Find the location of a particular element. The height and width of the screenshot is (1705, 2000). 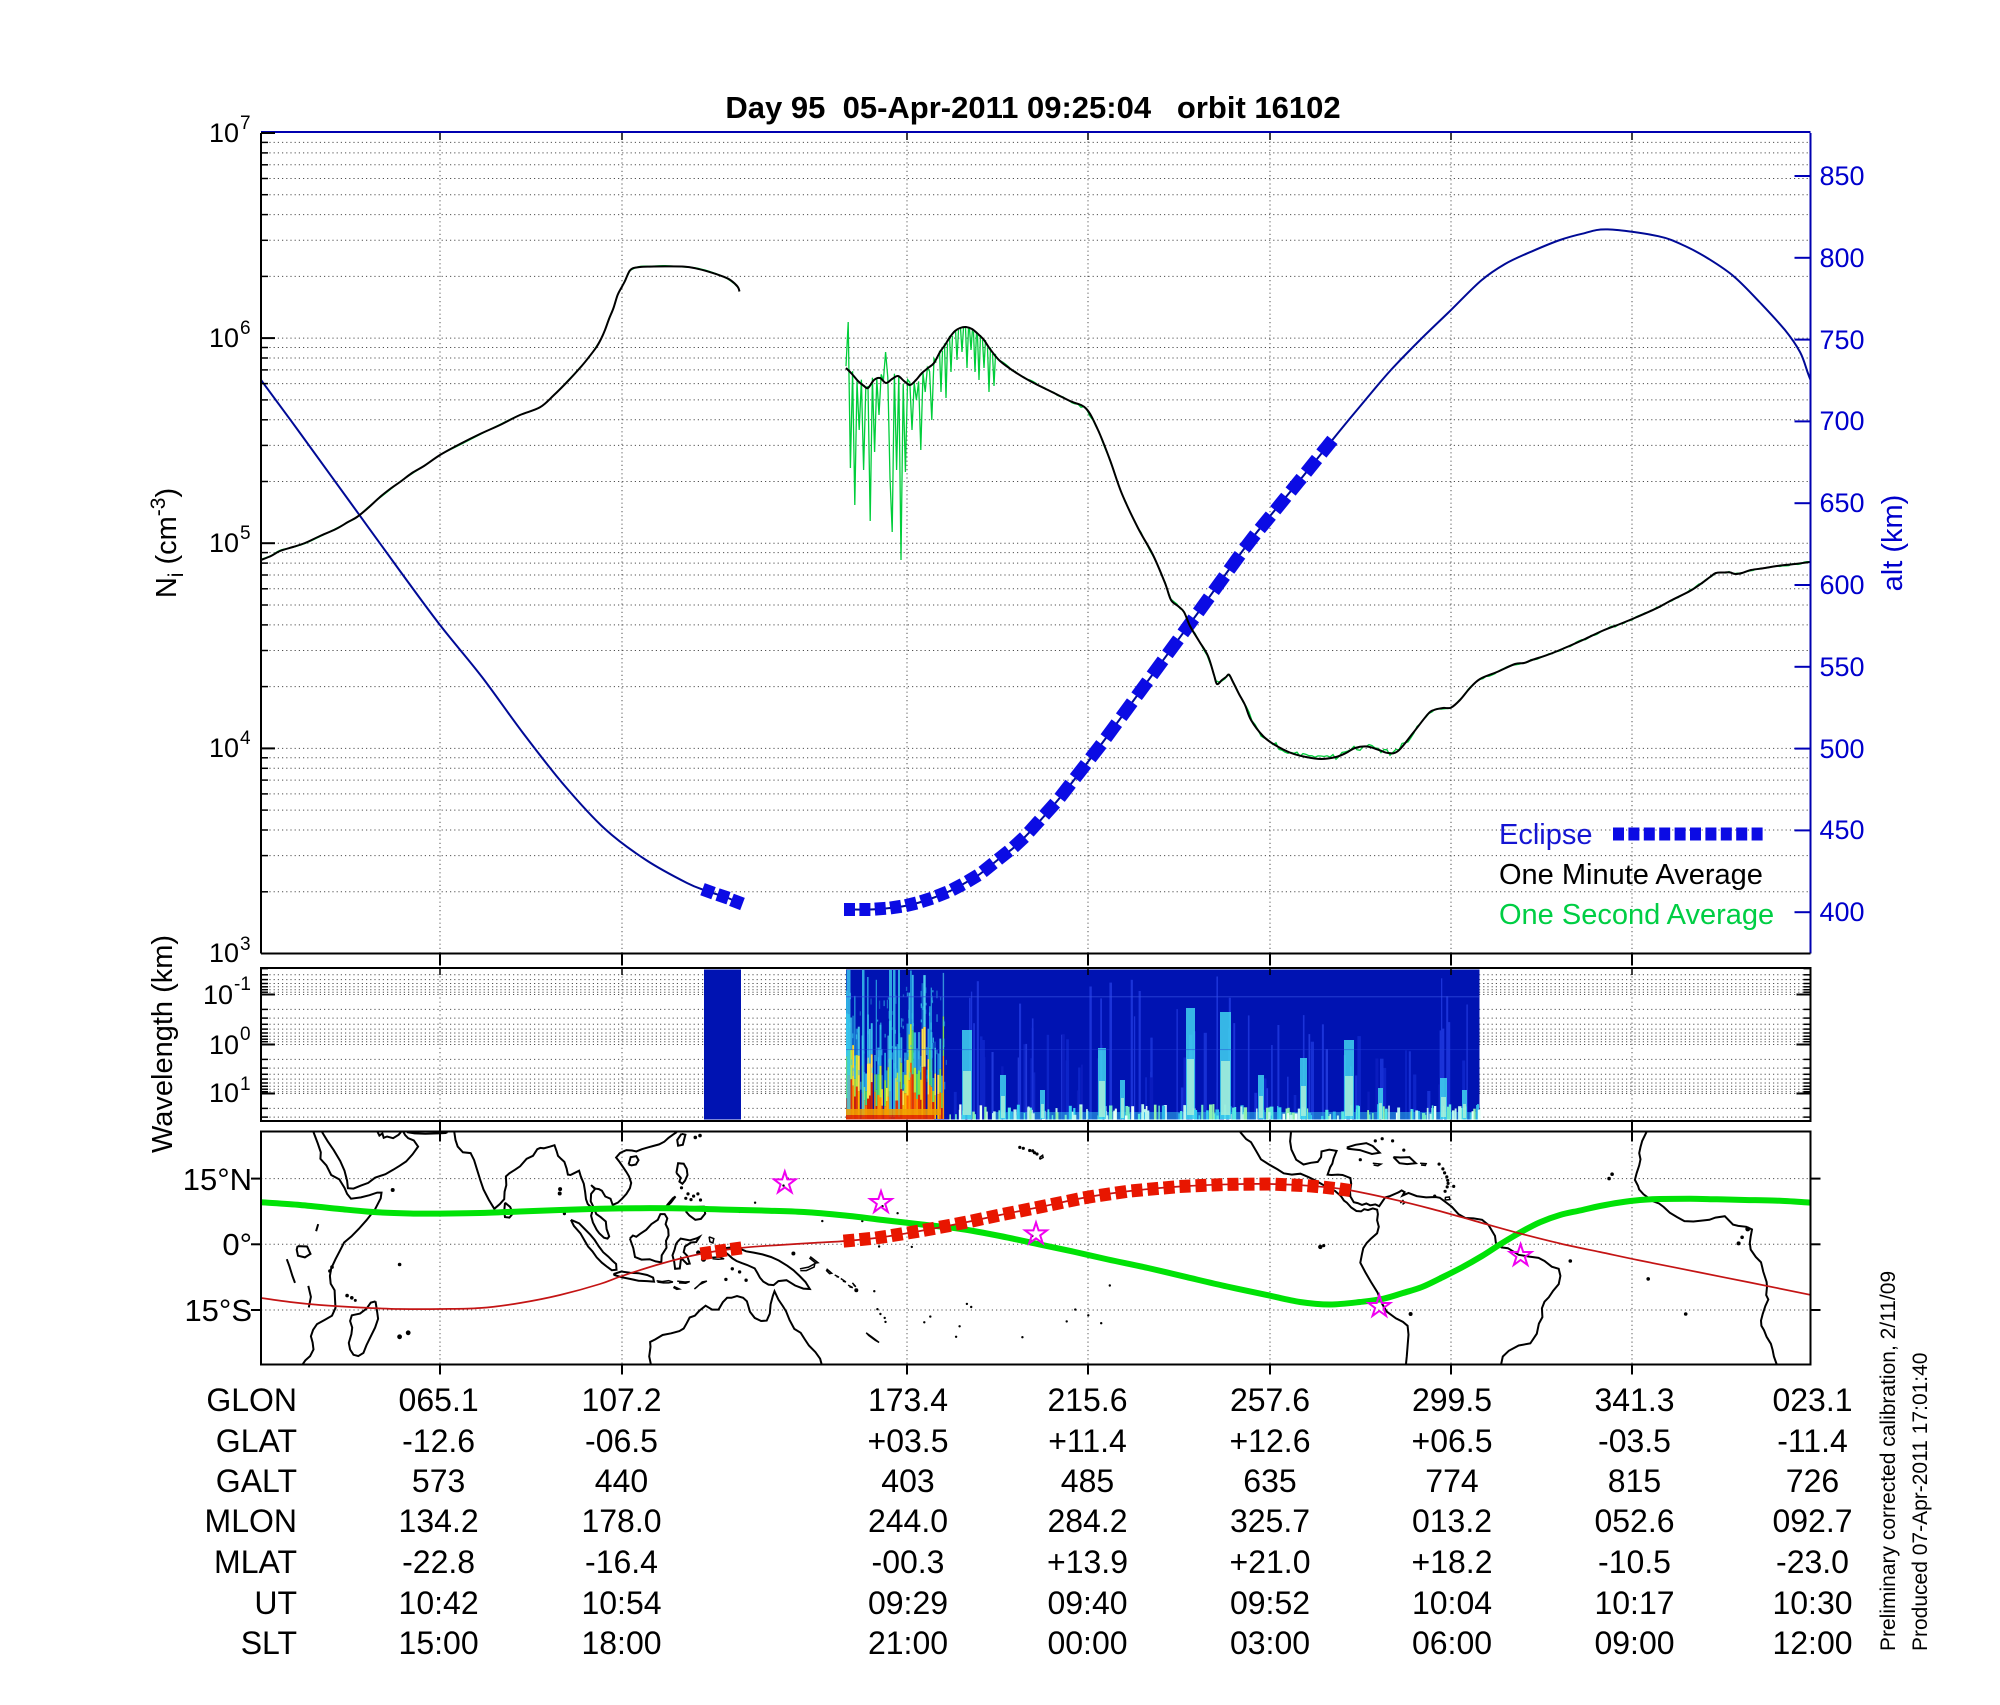

svg-text: 5 is located at coordinates (245, 533).